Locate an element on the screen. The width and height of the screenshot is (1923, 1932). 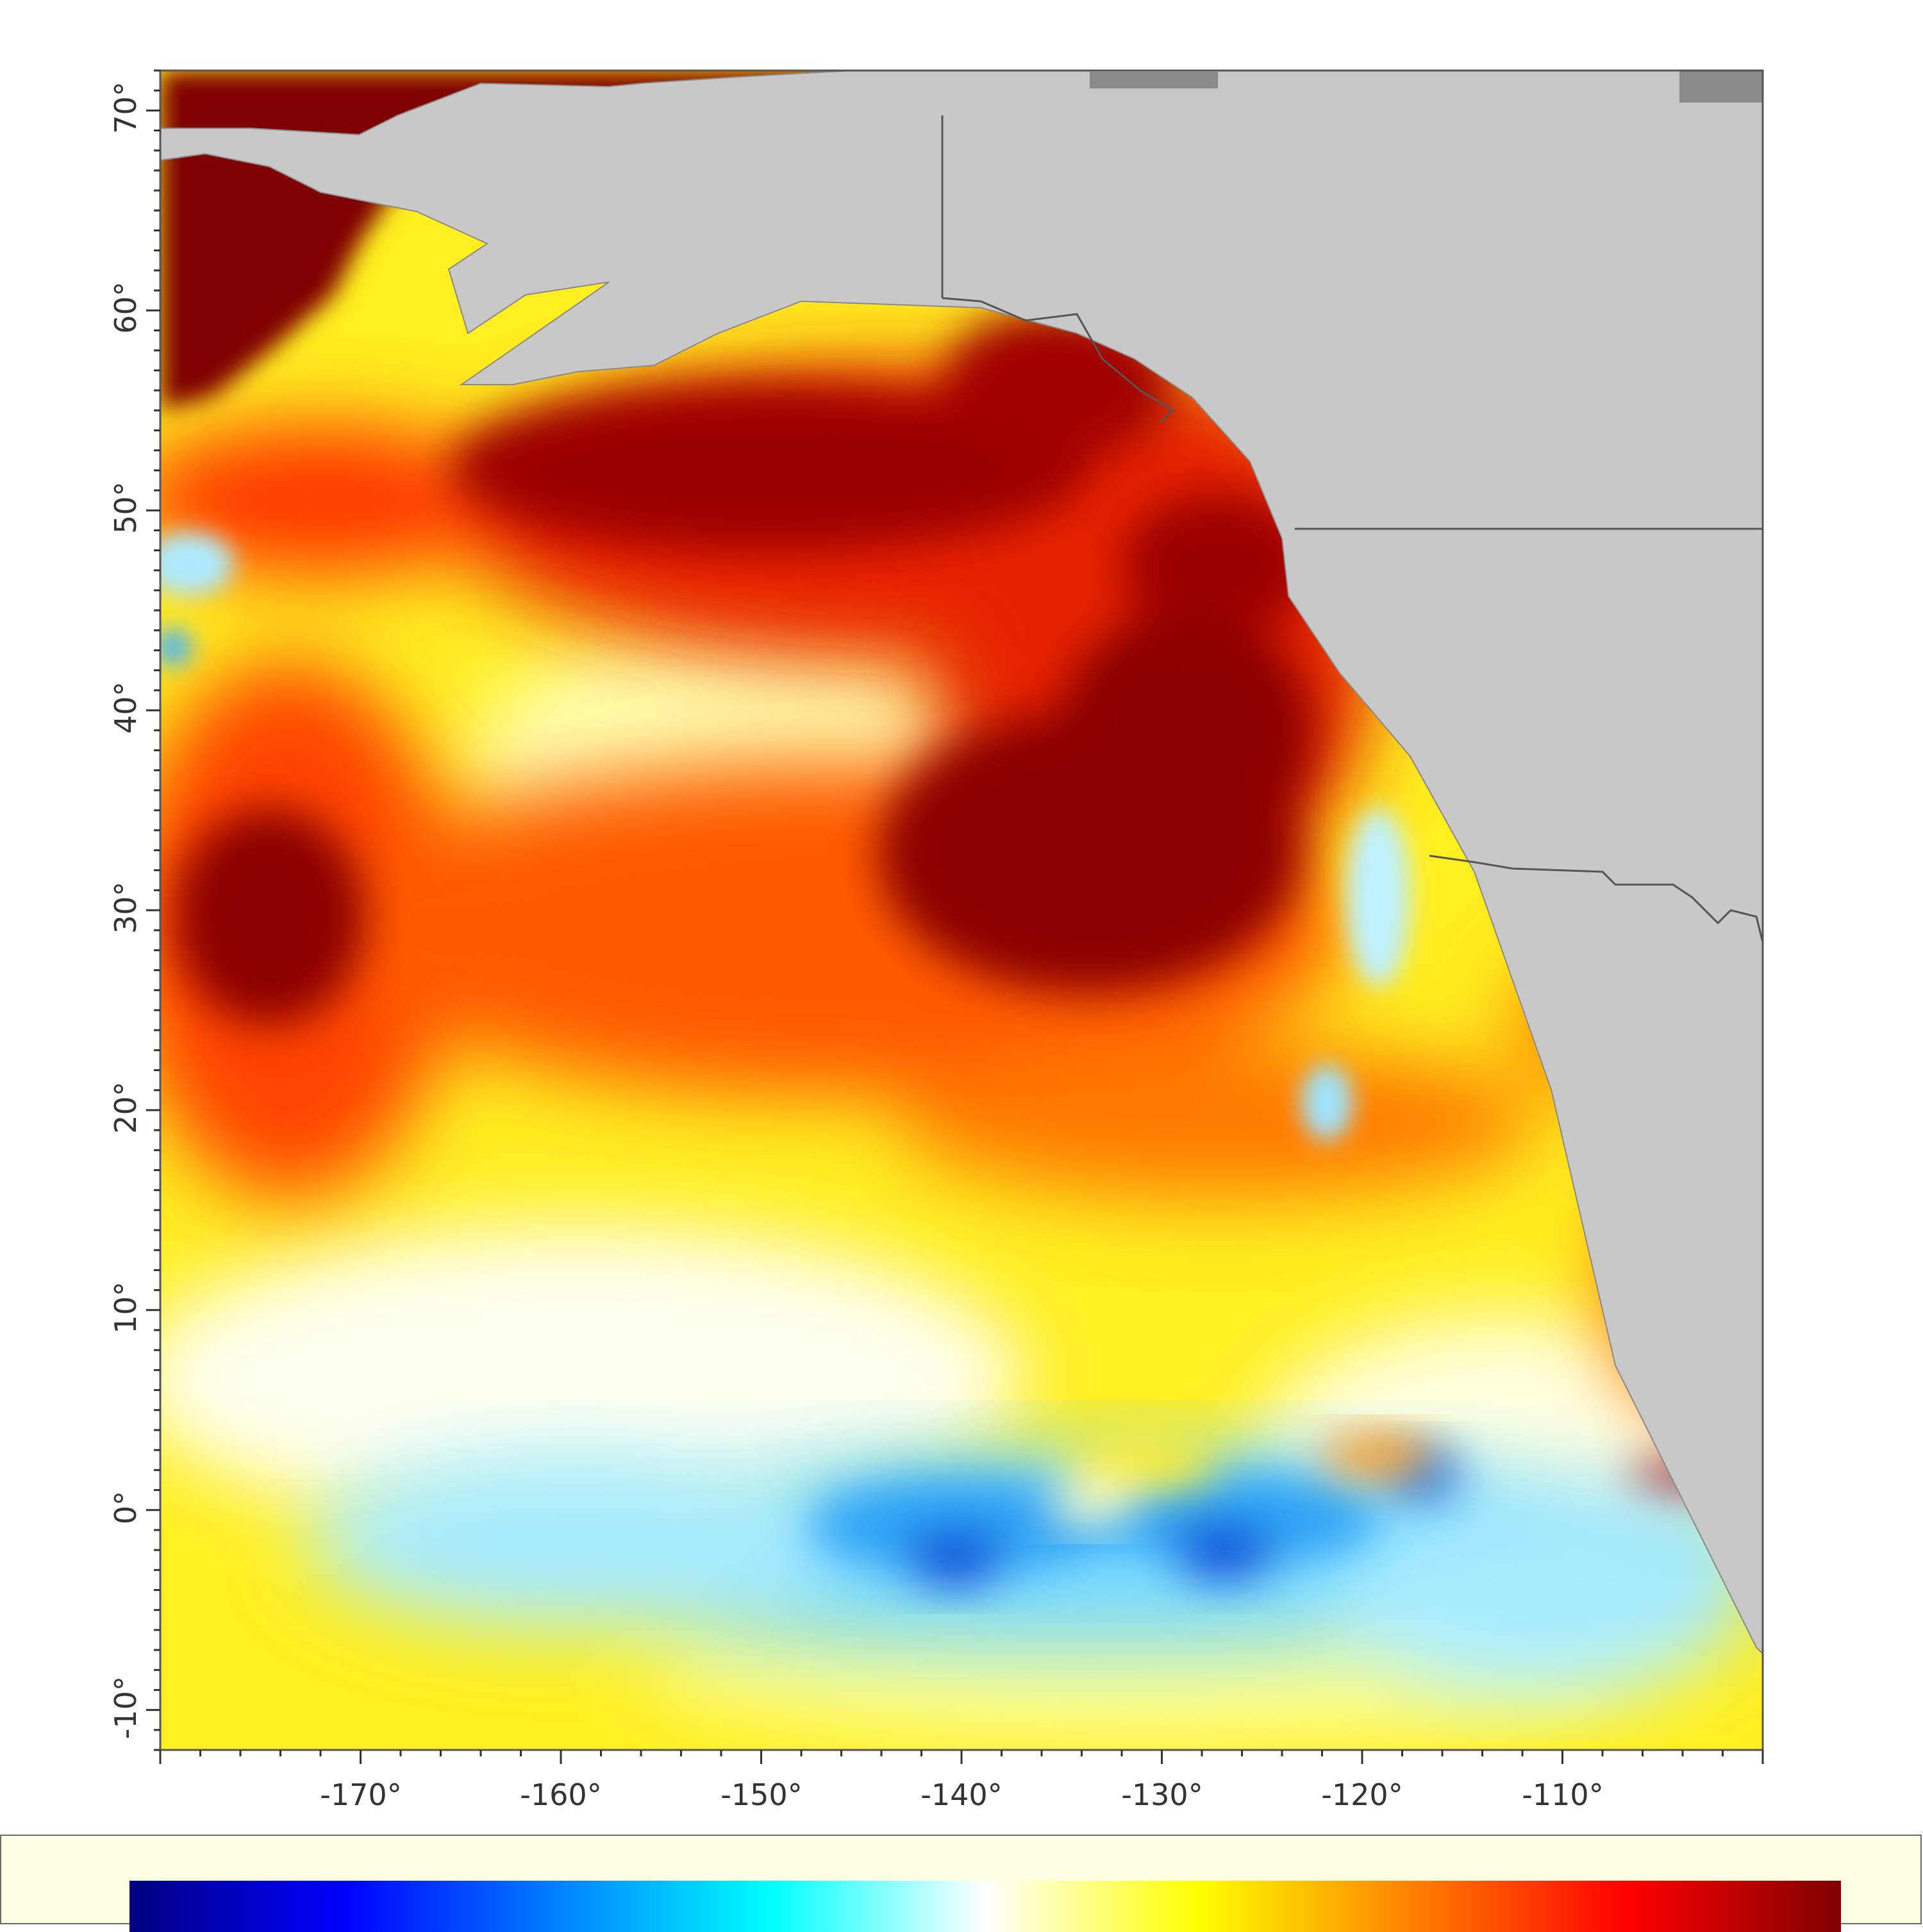
colorbar-panel is located at coordinates (961, 1883).